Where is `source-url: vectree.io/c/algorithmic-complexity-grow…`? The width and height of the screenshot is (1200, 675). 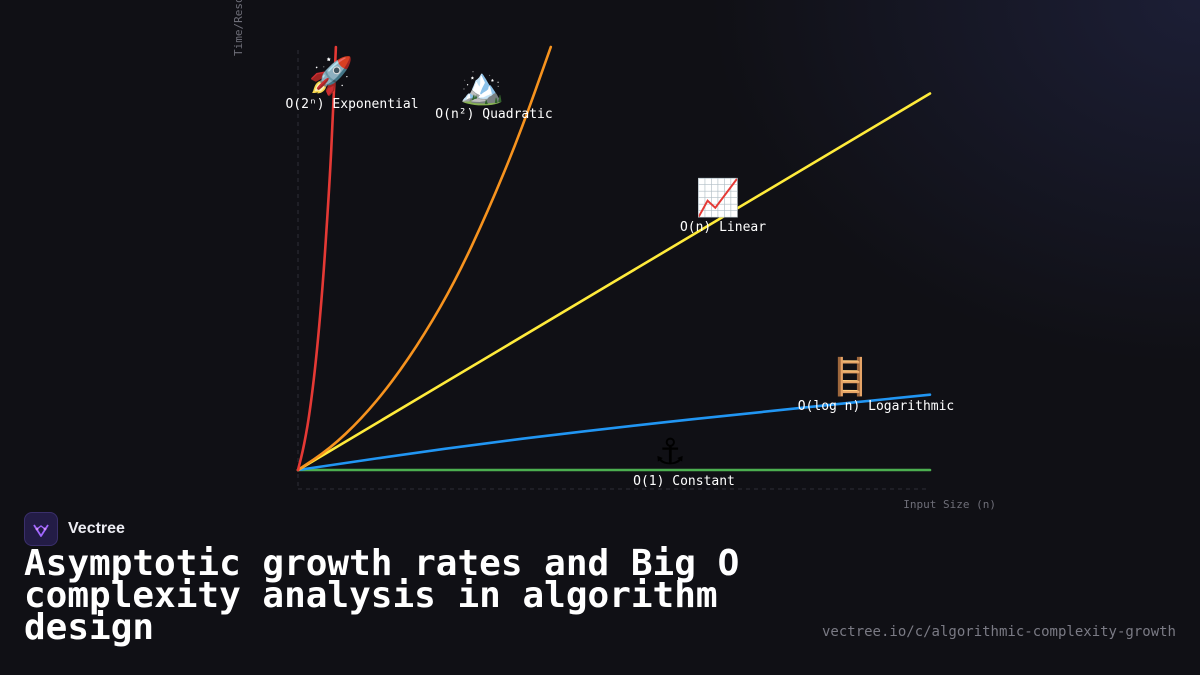
source-url: vectree.io/c/algorithmic-complexity-grow… is located at coordinates (998, 632).